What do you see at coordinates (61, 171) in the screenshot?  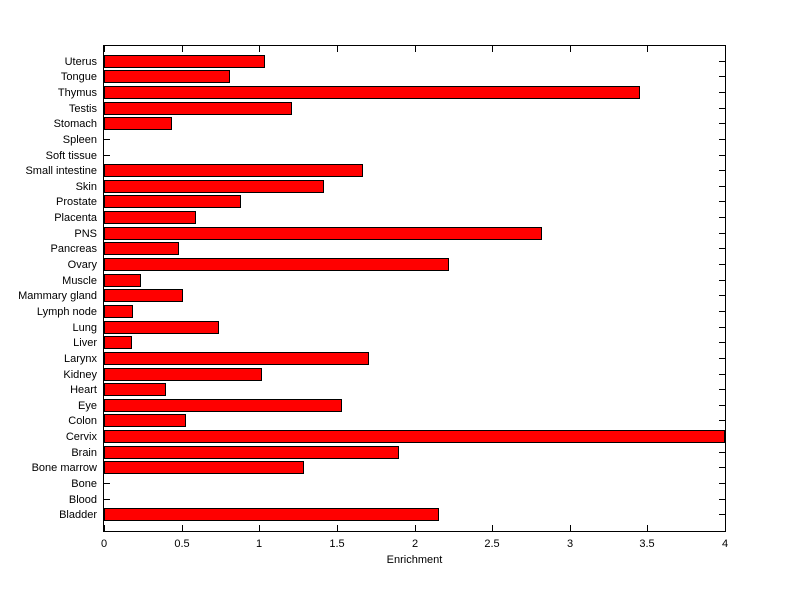 I see `y-tick-label-small-intestine: Small intestine` at bounding box center [61, 171].